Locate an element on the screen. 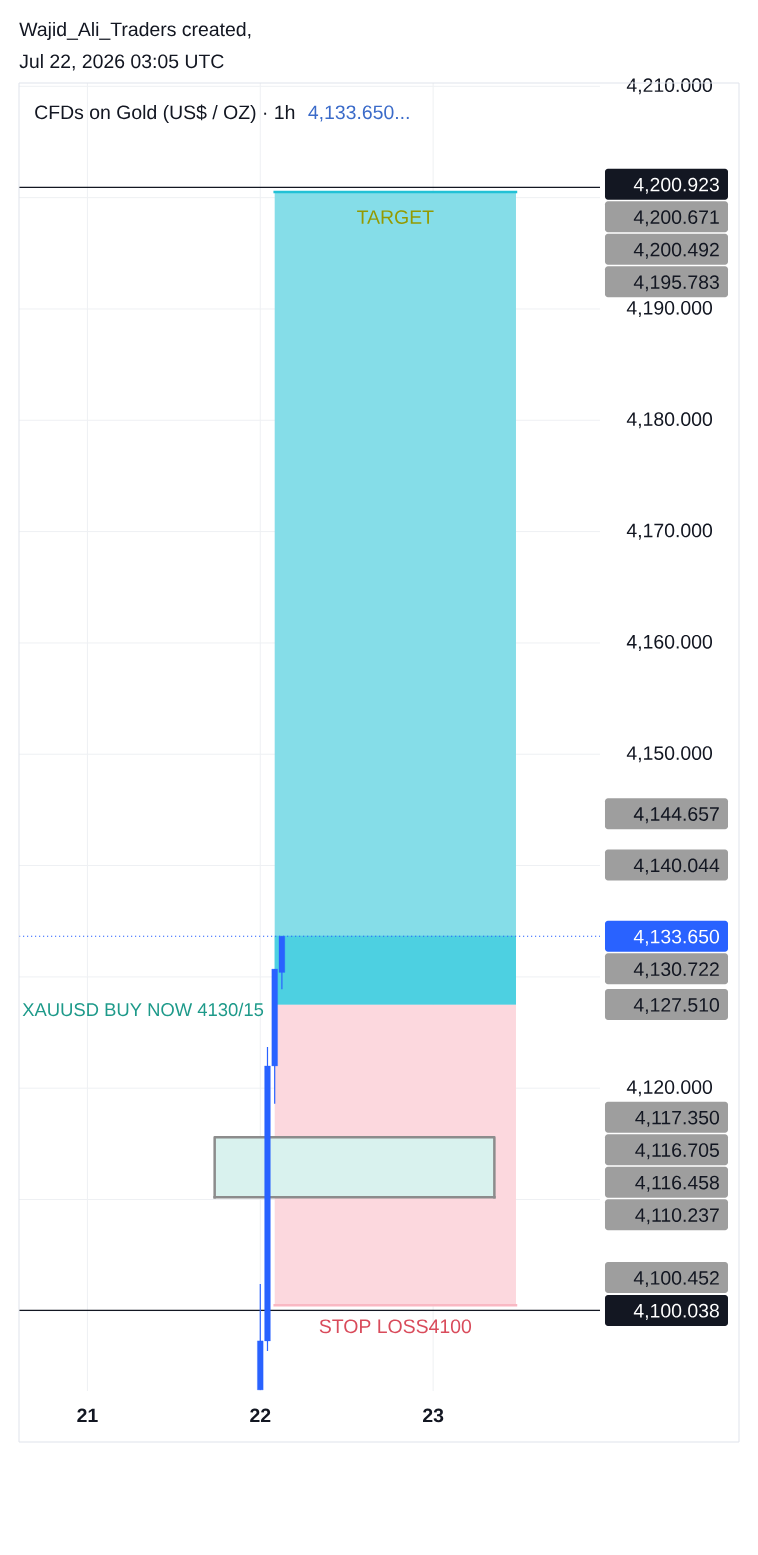 Image resolution: width=758 pixels, height=1555 pixels. y-tick-label: 4,180.000 is located at coordinates (669, 420).